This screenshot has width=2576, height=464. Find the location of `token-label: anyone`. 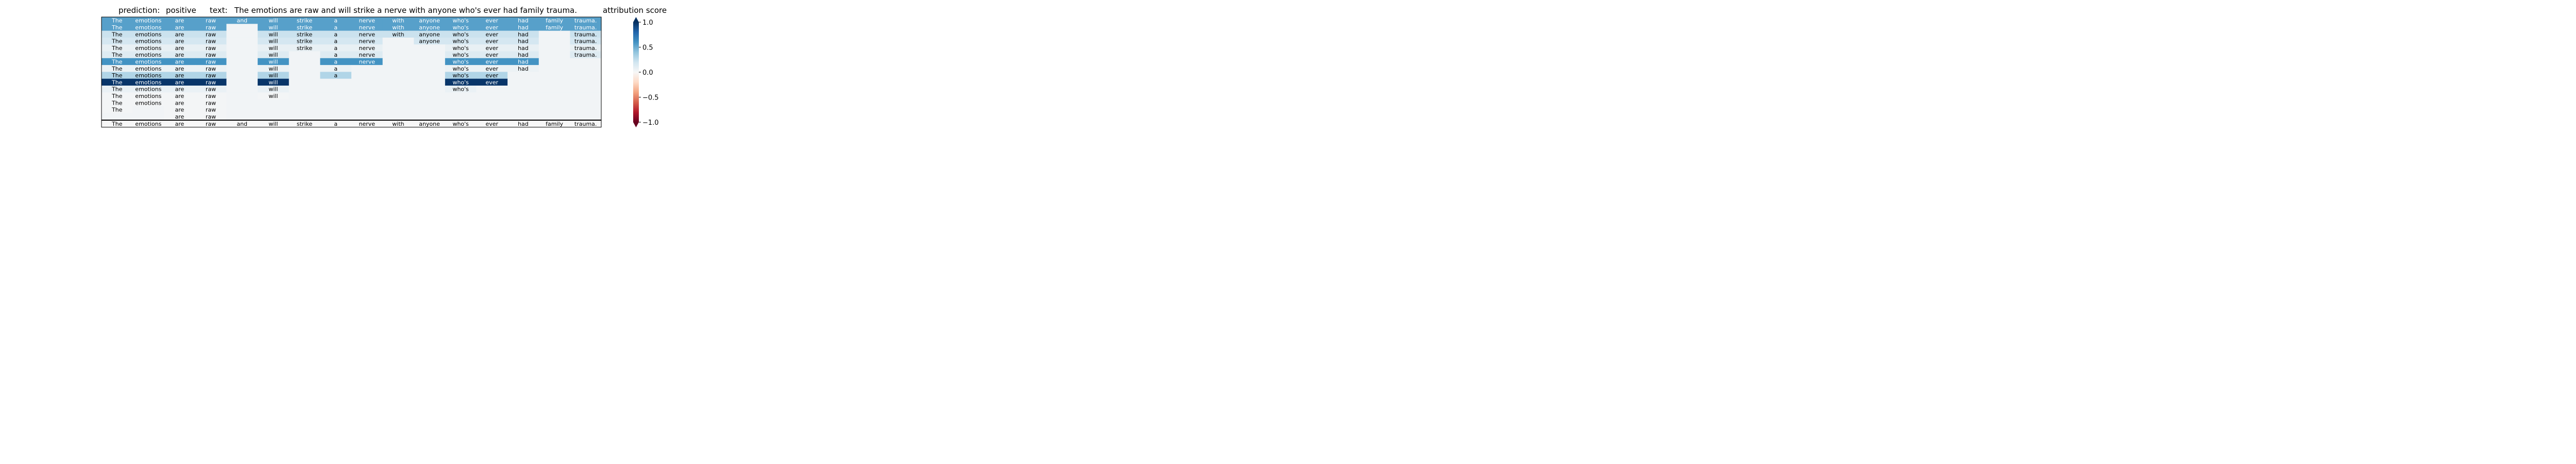

token-label: anyone is located at coordinates (429, 34).